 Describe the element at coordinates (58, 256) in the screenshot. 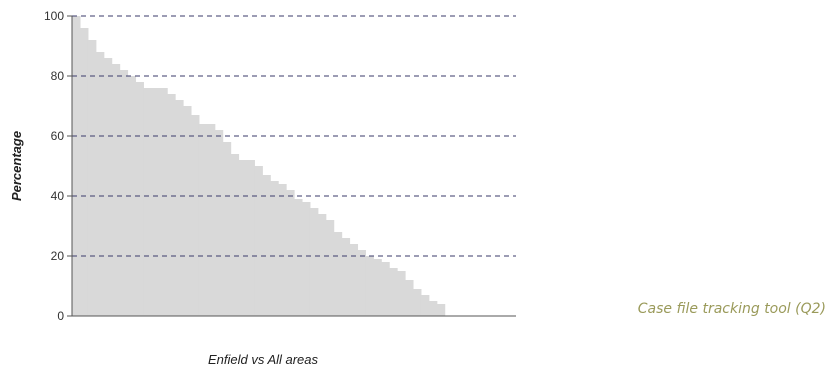

I see `y-tick-label-20: 20` at that location.